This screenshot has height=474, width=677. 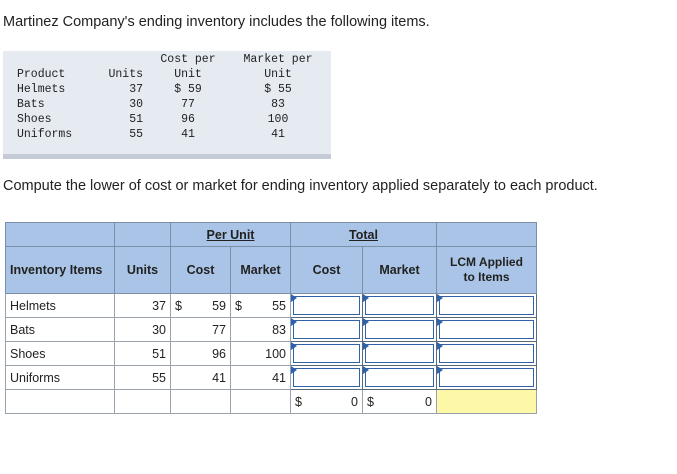 I want to click on given-product: Shoes, so click(x=34, y=119).